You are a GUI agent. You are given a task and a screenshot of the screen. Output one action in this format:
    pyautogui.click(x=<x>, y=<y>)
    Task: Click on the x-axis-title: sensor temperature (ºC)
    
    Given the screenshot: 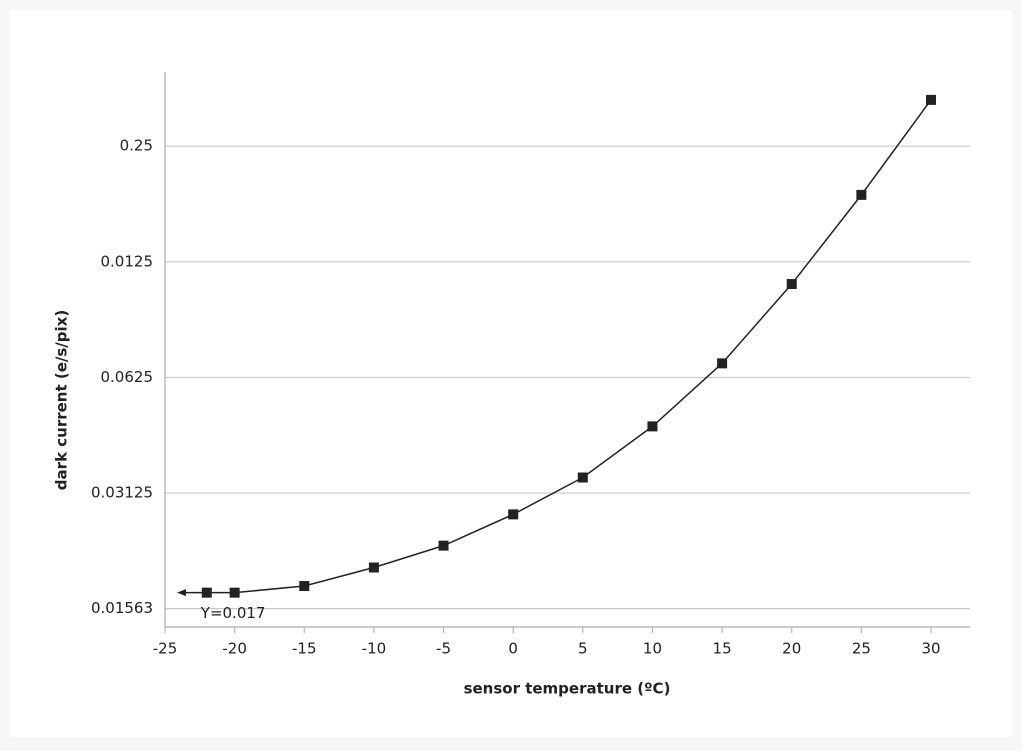 What is the action you would take?
    pyautogui.click(x=567, y=689)
    